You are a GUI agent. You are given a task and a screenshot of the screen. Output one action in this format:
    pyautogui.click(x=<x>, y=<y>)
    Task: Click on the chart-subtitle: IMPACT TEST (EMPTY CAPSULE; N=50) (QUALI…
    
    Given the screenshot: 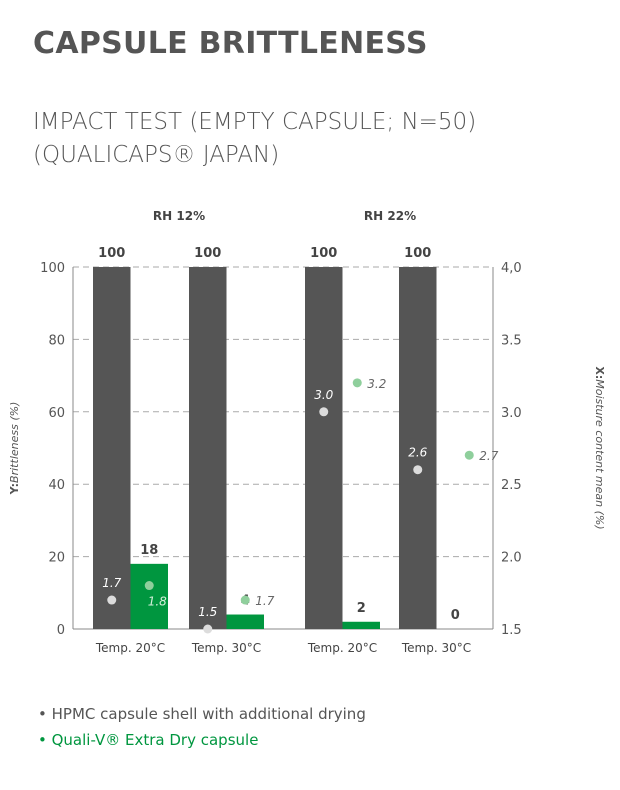 What is the action you would take?
    pyautogui.click(x=254, y=139)
    